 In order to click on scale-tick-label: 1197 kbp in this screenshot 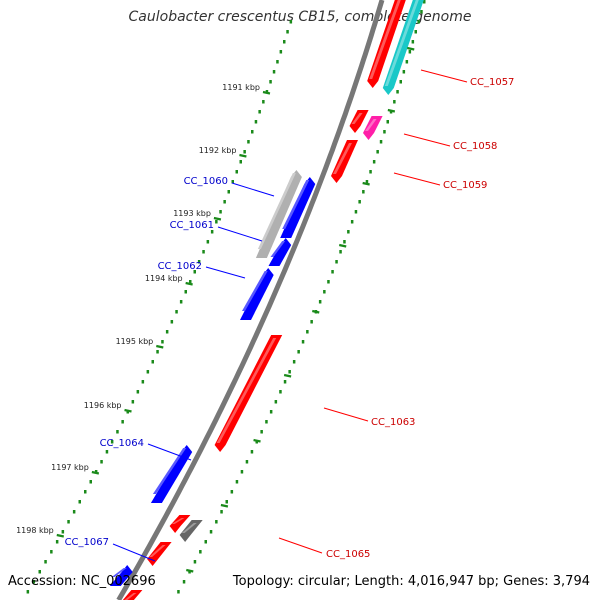, I will do `click(70, 467)`.